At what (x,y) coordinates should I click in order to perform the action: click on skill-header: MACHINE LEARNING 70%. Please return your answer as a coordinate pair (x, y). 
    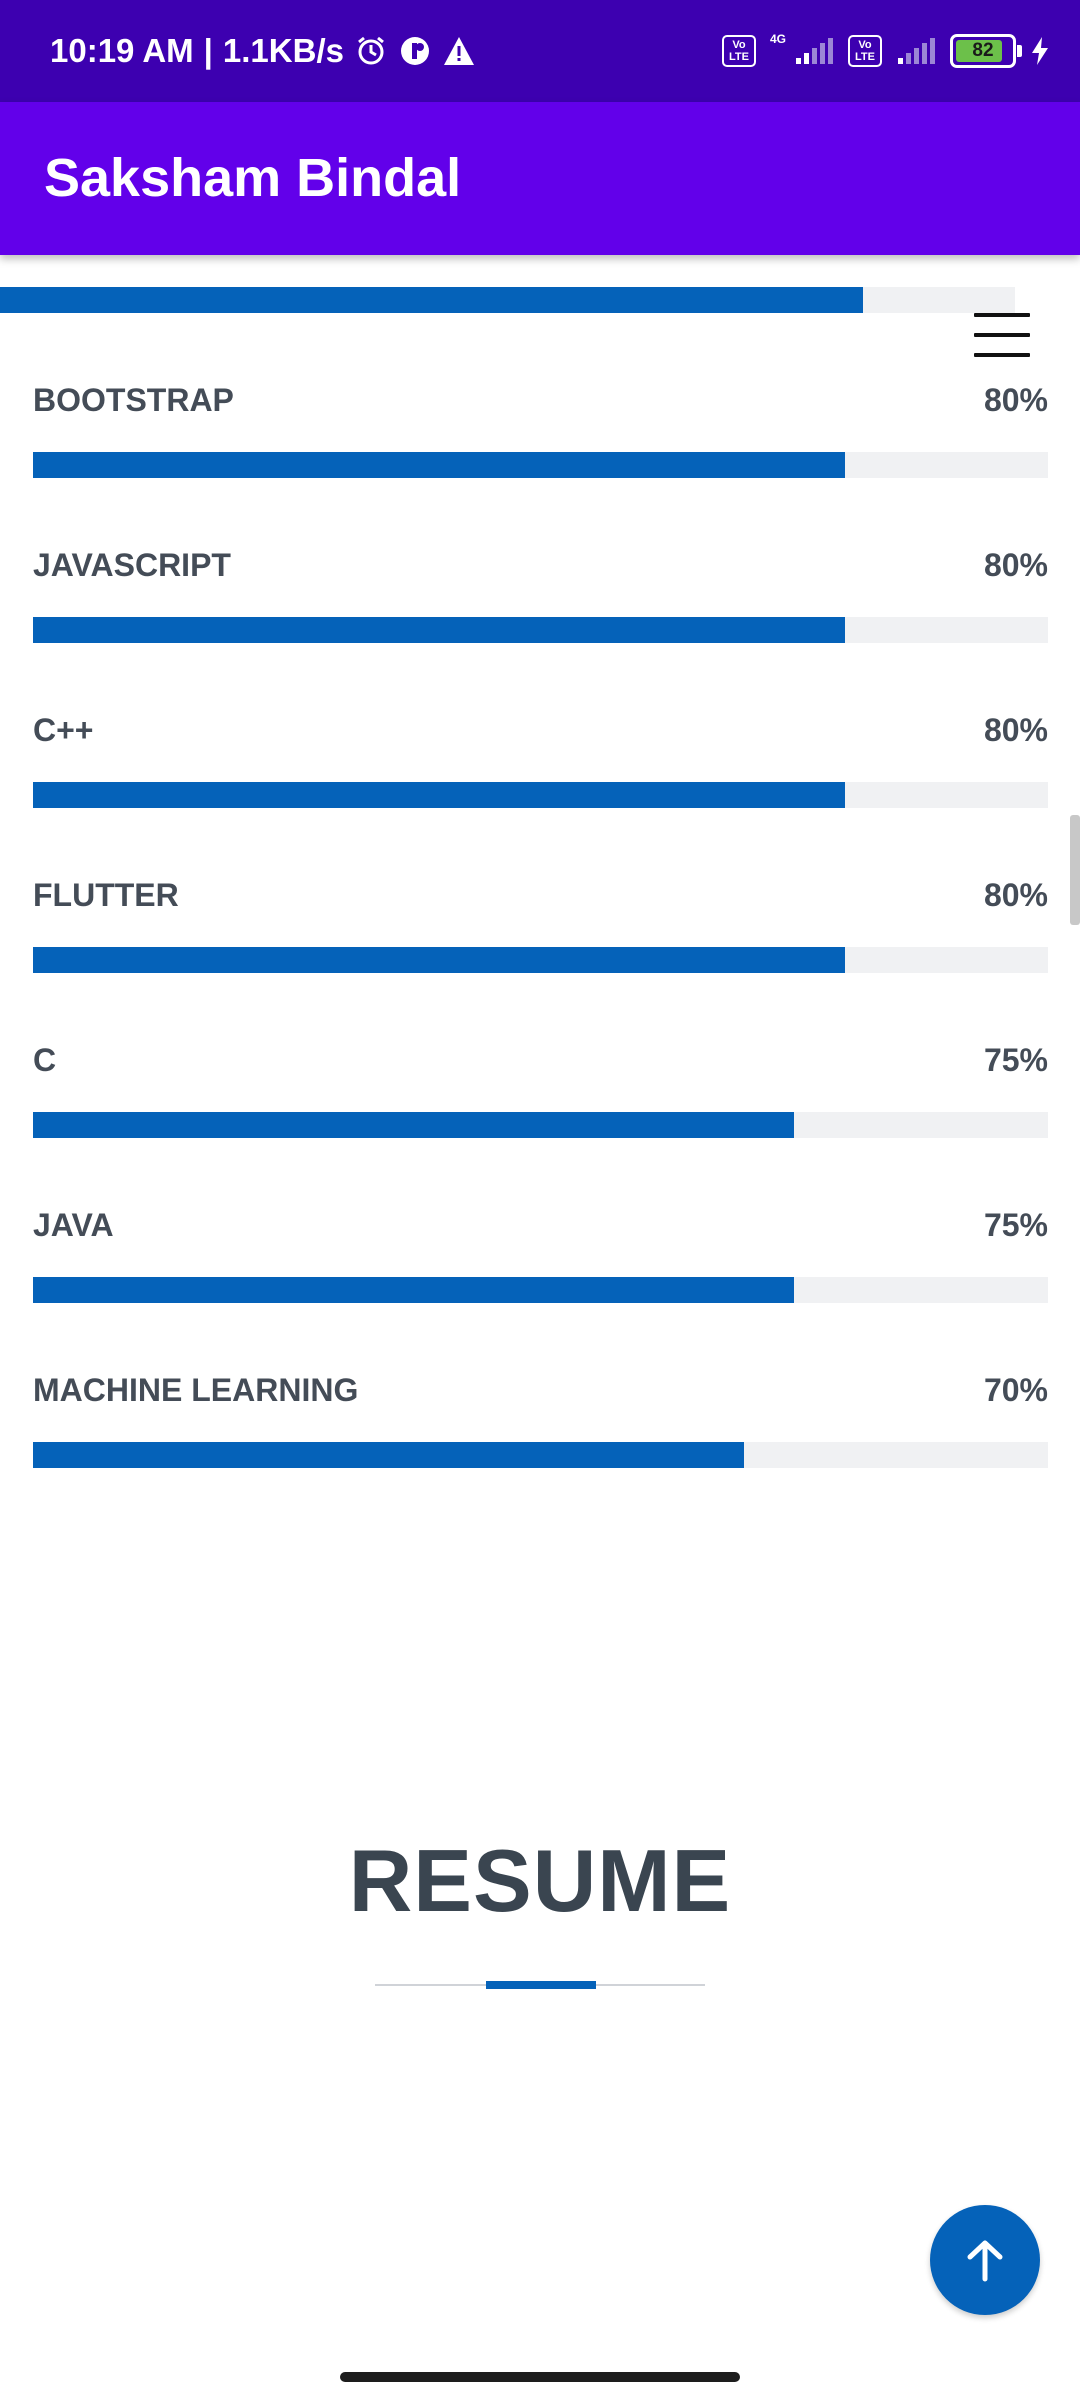
    Looking at the image, I should click on (540, 1390).